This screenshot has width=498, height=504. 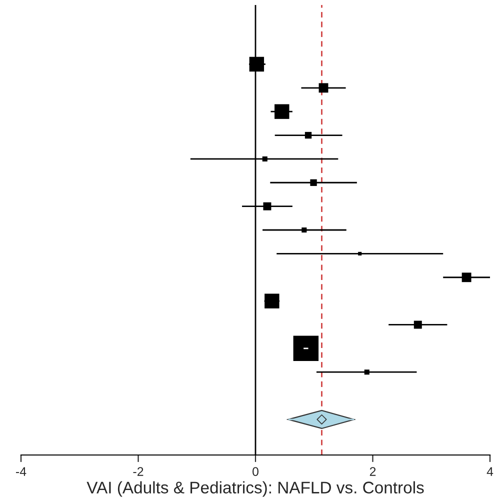 What do you see at coordinates (490, 471) in the screenshot?
I see `x-tick-label: 4` at bounding box center [490, 471].